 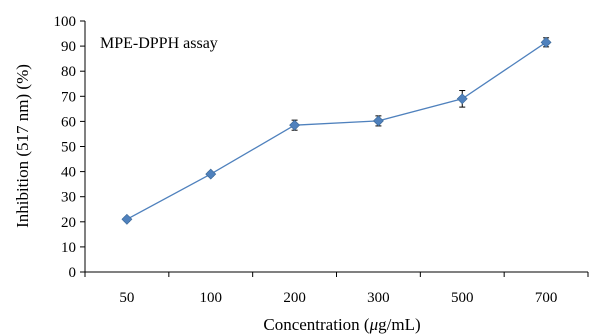 What do you see at coordinates (22, 146) in the screenshot?
I see `y-axis-title: Inhibition (517 nm) (%)` at bounding box center [22, 146].